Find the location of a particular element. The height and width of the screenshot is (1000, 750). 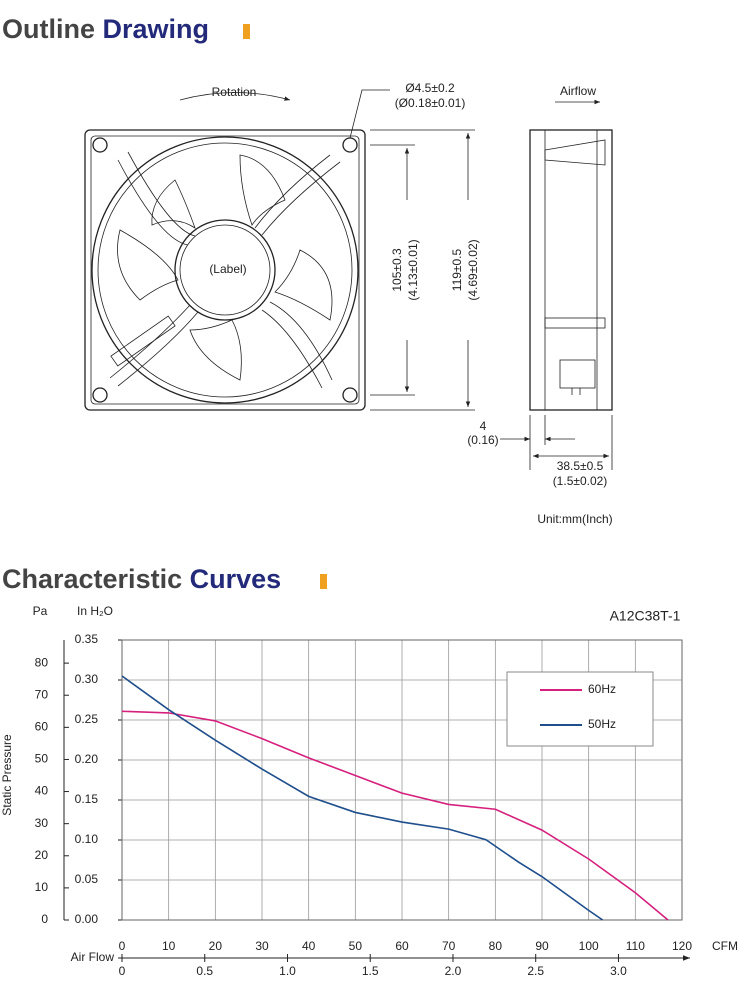

y2-tick-label: 0.35 is located at coordinates (87, 639).